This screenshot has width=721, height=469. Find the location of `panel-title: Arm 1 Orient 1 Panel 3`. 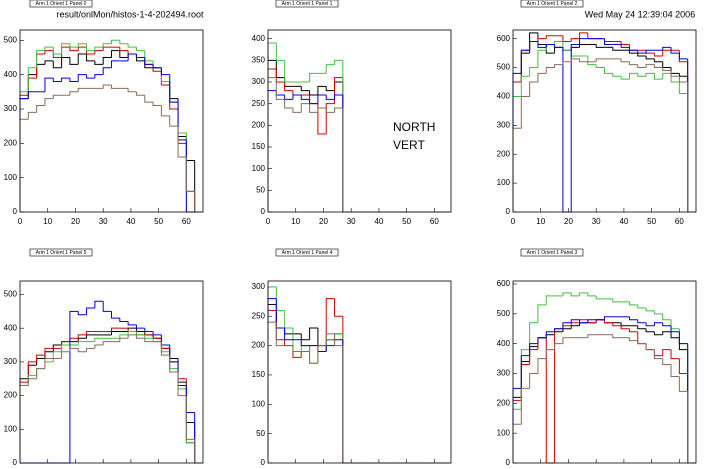

panel-title: Arm 1 Orient 1 Panel 3 is located at coordinates (552, 253).